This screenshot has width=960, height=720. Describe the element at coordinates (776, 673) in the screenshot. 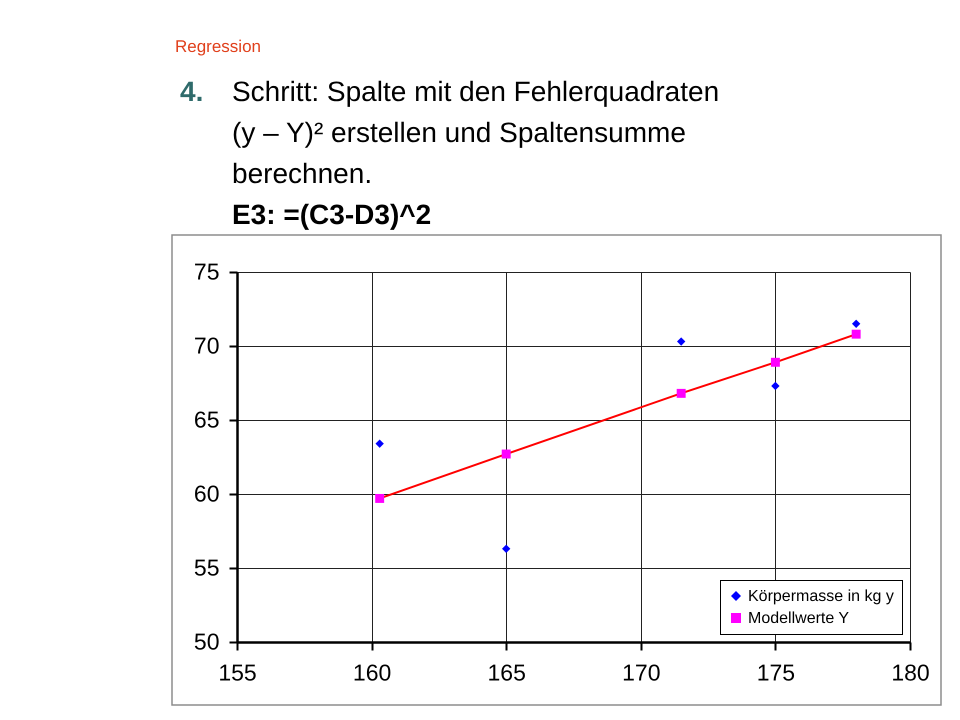

I see `x-tick-label: 175` at that location.